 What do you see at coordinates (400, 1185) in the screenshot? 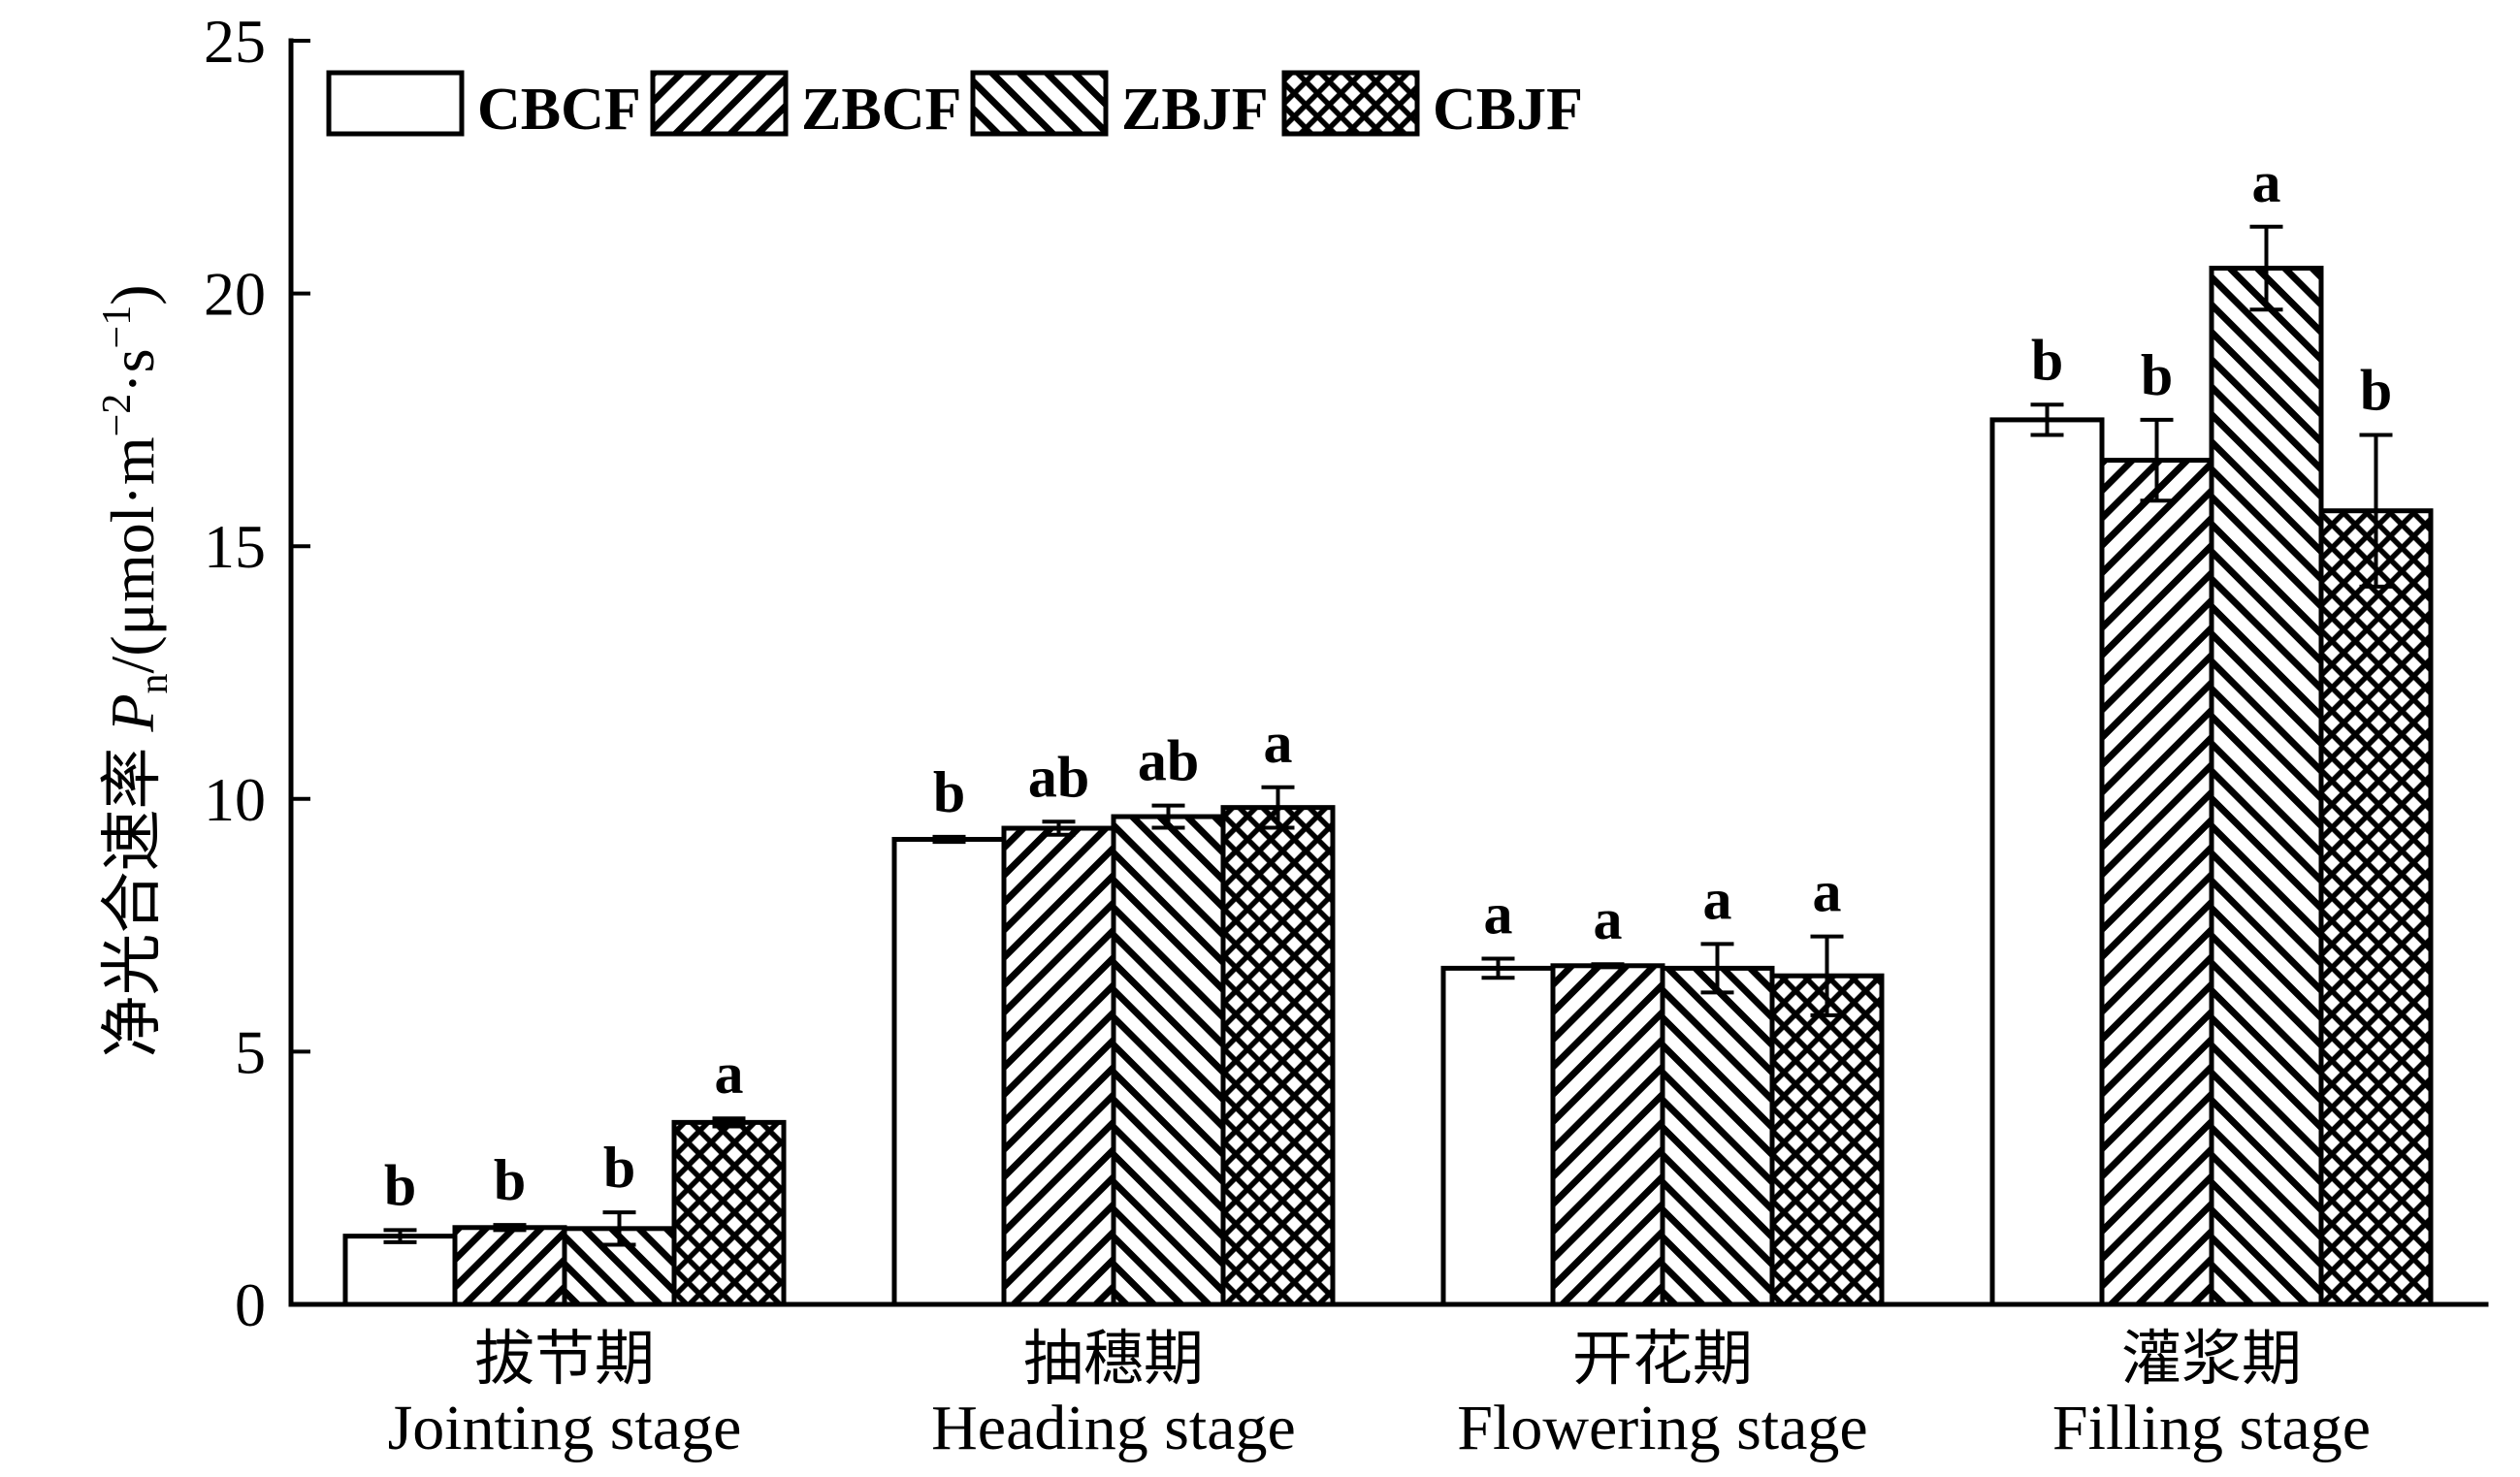
I see `significance-letter-cbcf-jointing-stage: b` at bounding box center [400, 1185].